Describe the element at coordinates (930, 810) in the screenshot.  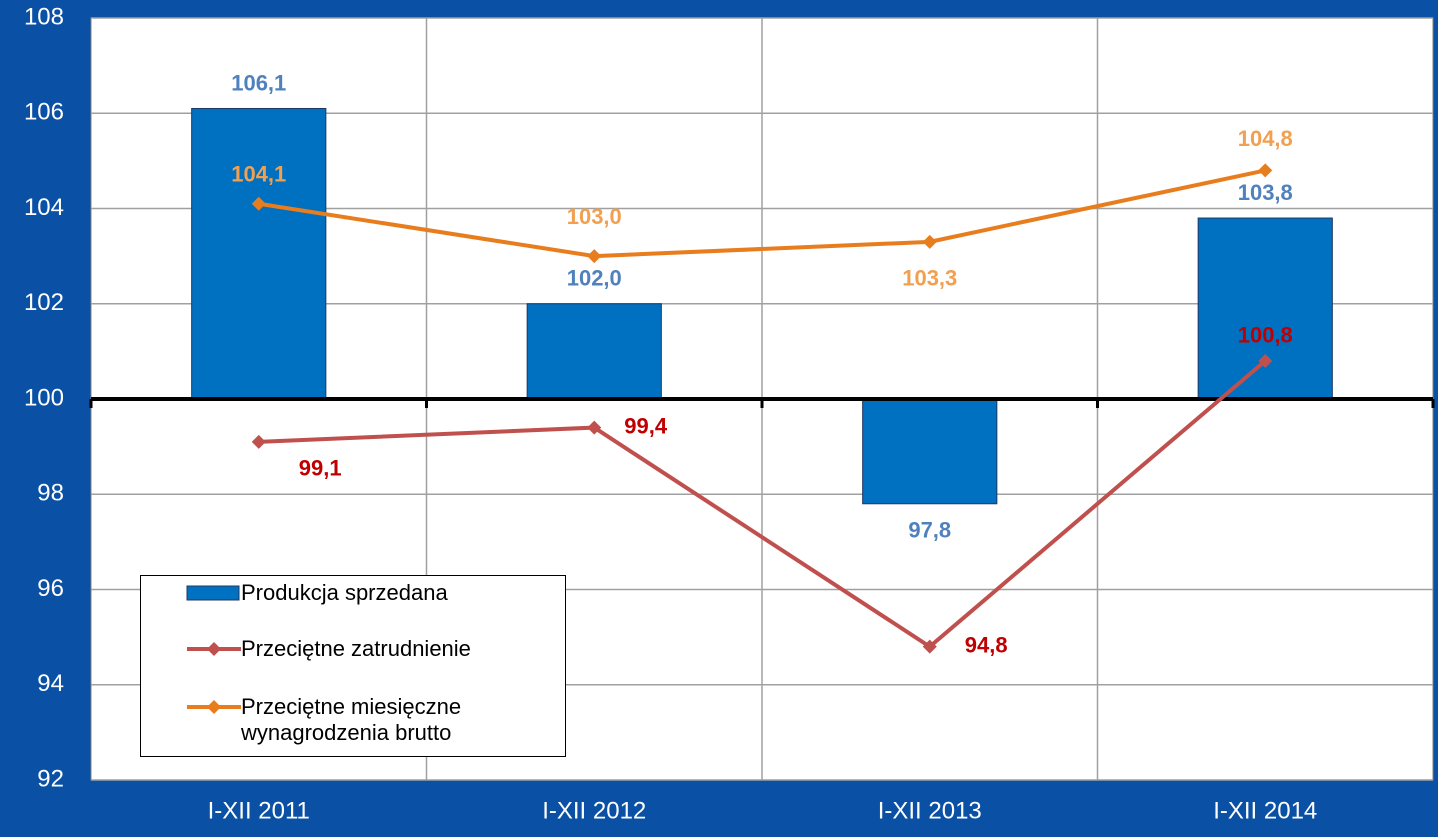
I see `x-tick-label: I-XII 2013` at that location.